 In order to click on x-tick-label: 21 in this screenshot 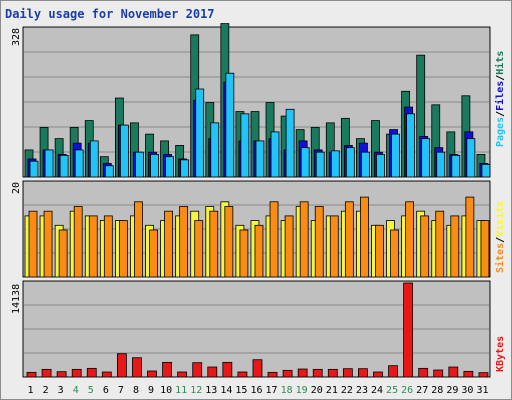, I will do `click(332, 390)`.